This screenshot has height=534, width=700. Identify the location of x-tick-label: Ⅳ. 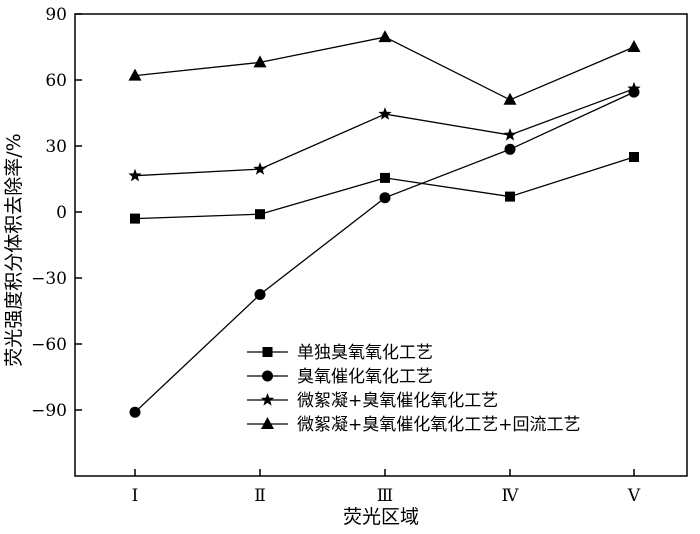
(511, 496).